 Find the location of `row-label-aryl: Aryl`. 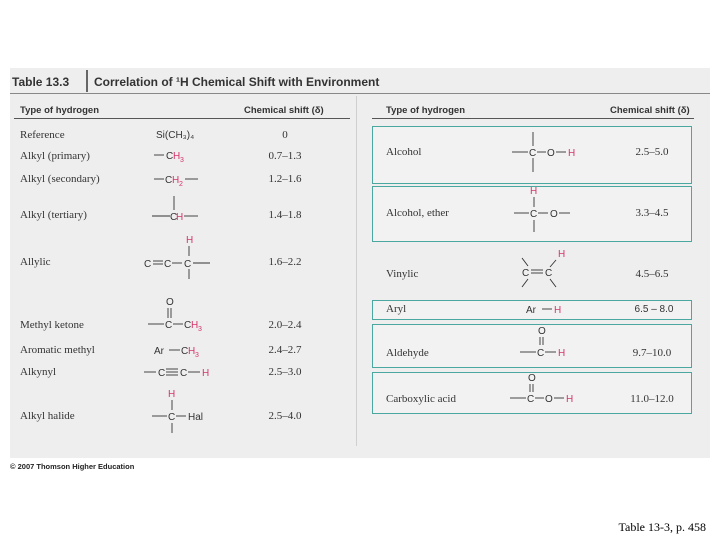

row-label-aryl: Aryl is located at coordinates (396, 309).